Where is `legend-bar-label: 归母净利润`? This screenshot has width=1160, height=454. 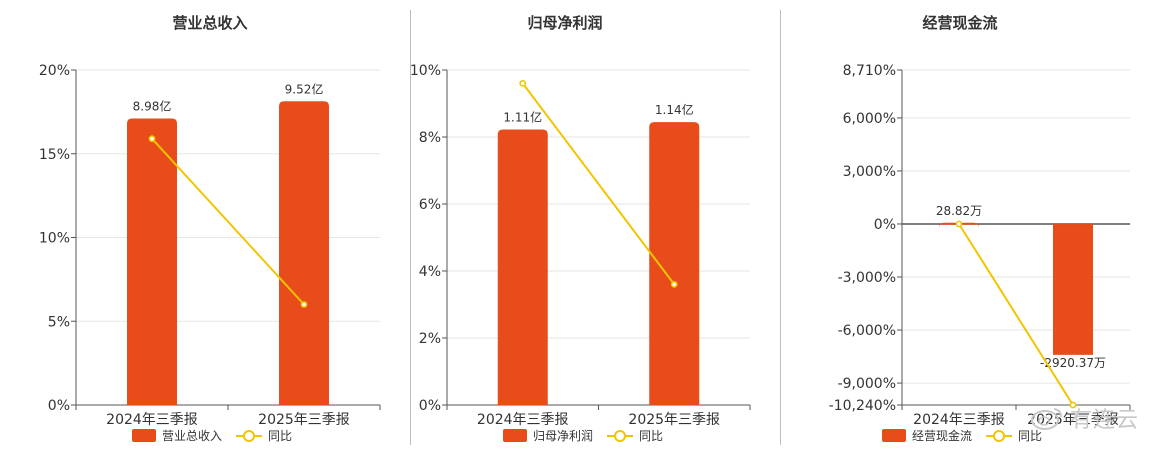 legend-bar-label: 归母净利润 is located at coordinates (563, 436).